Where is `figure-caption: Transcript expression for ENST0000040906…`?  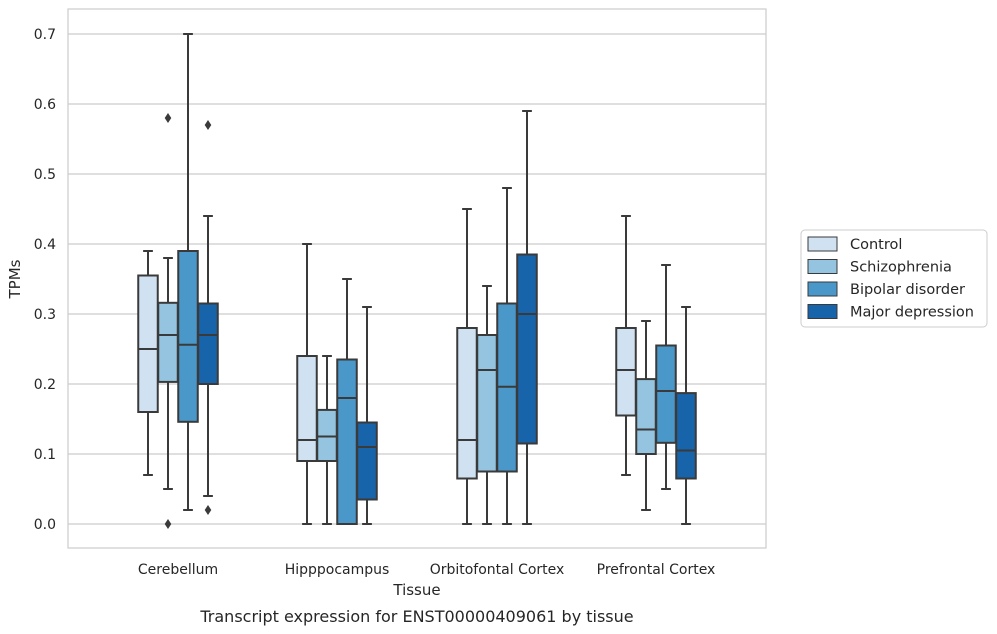 figure-caption: Transcript expression for ENST0000040906… is located at coordinates (416, 616).